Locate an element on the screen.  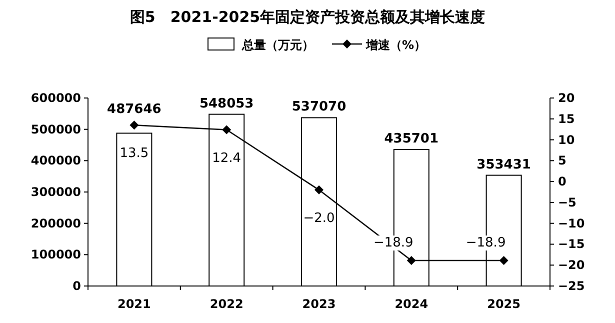
y-tick-label: 100000 is located at coordinates (55, 255).